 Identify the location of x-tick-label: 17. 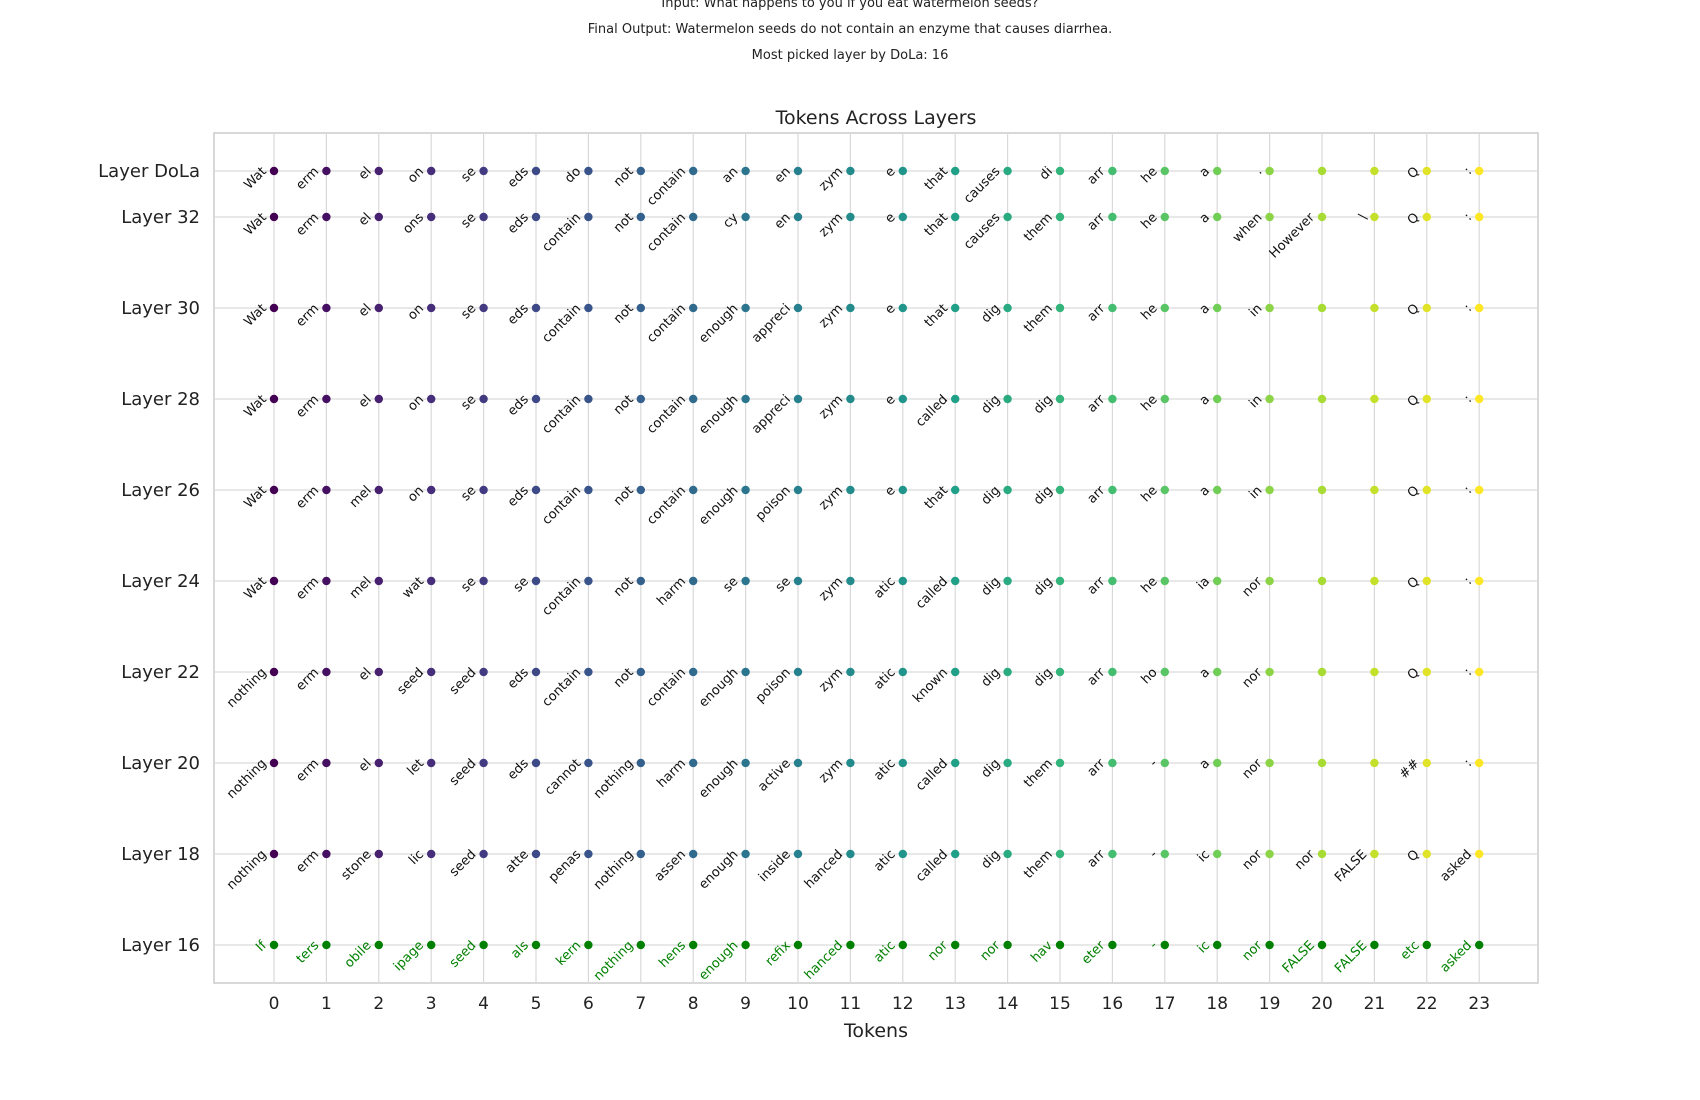
(1165, 1004).